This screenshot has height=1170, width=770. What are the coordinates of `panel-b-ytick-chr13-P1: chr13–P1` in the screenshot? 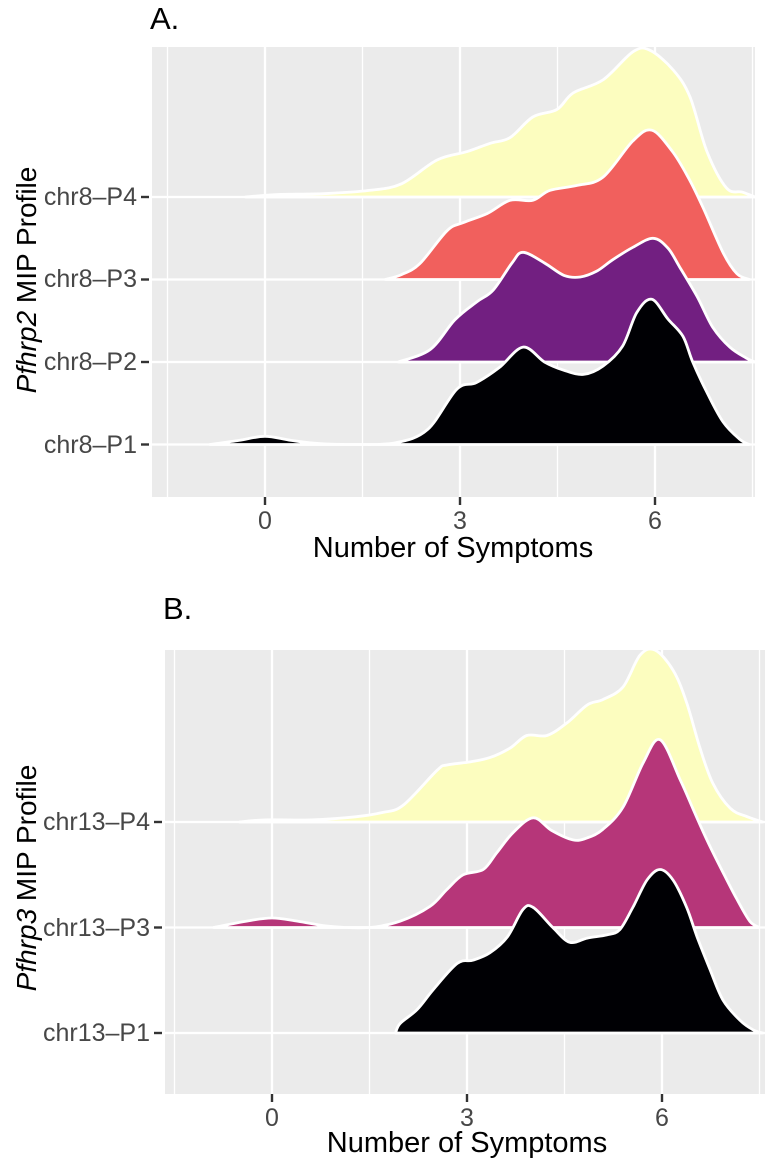 It's located at (96, 1033).